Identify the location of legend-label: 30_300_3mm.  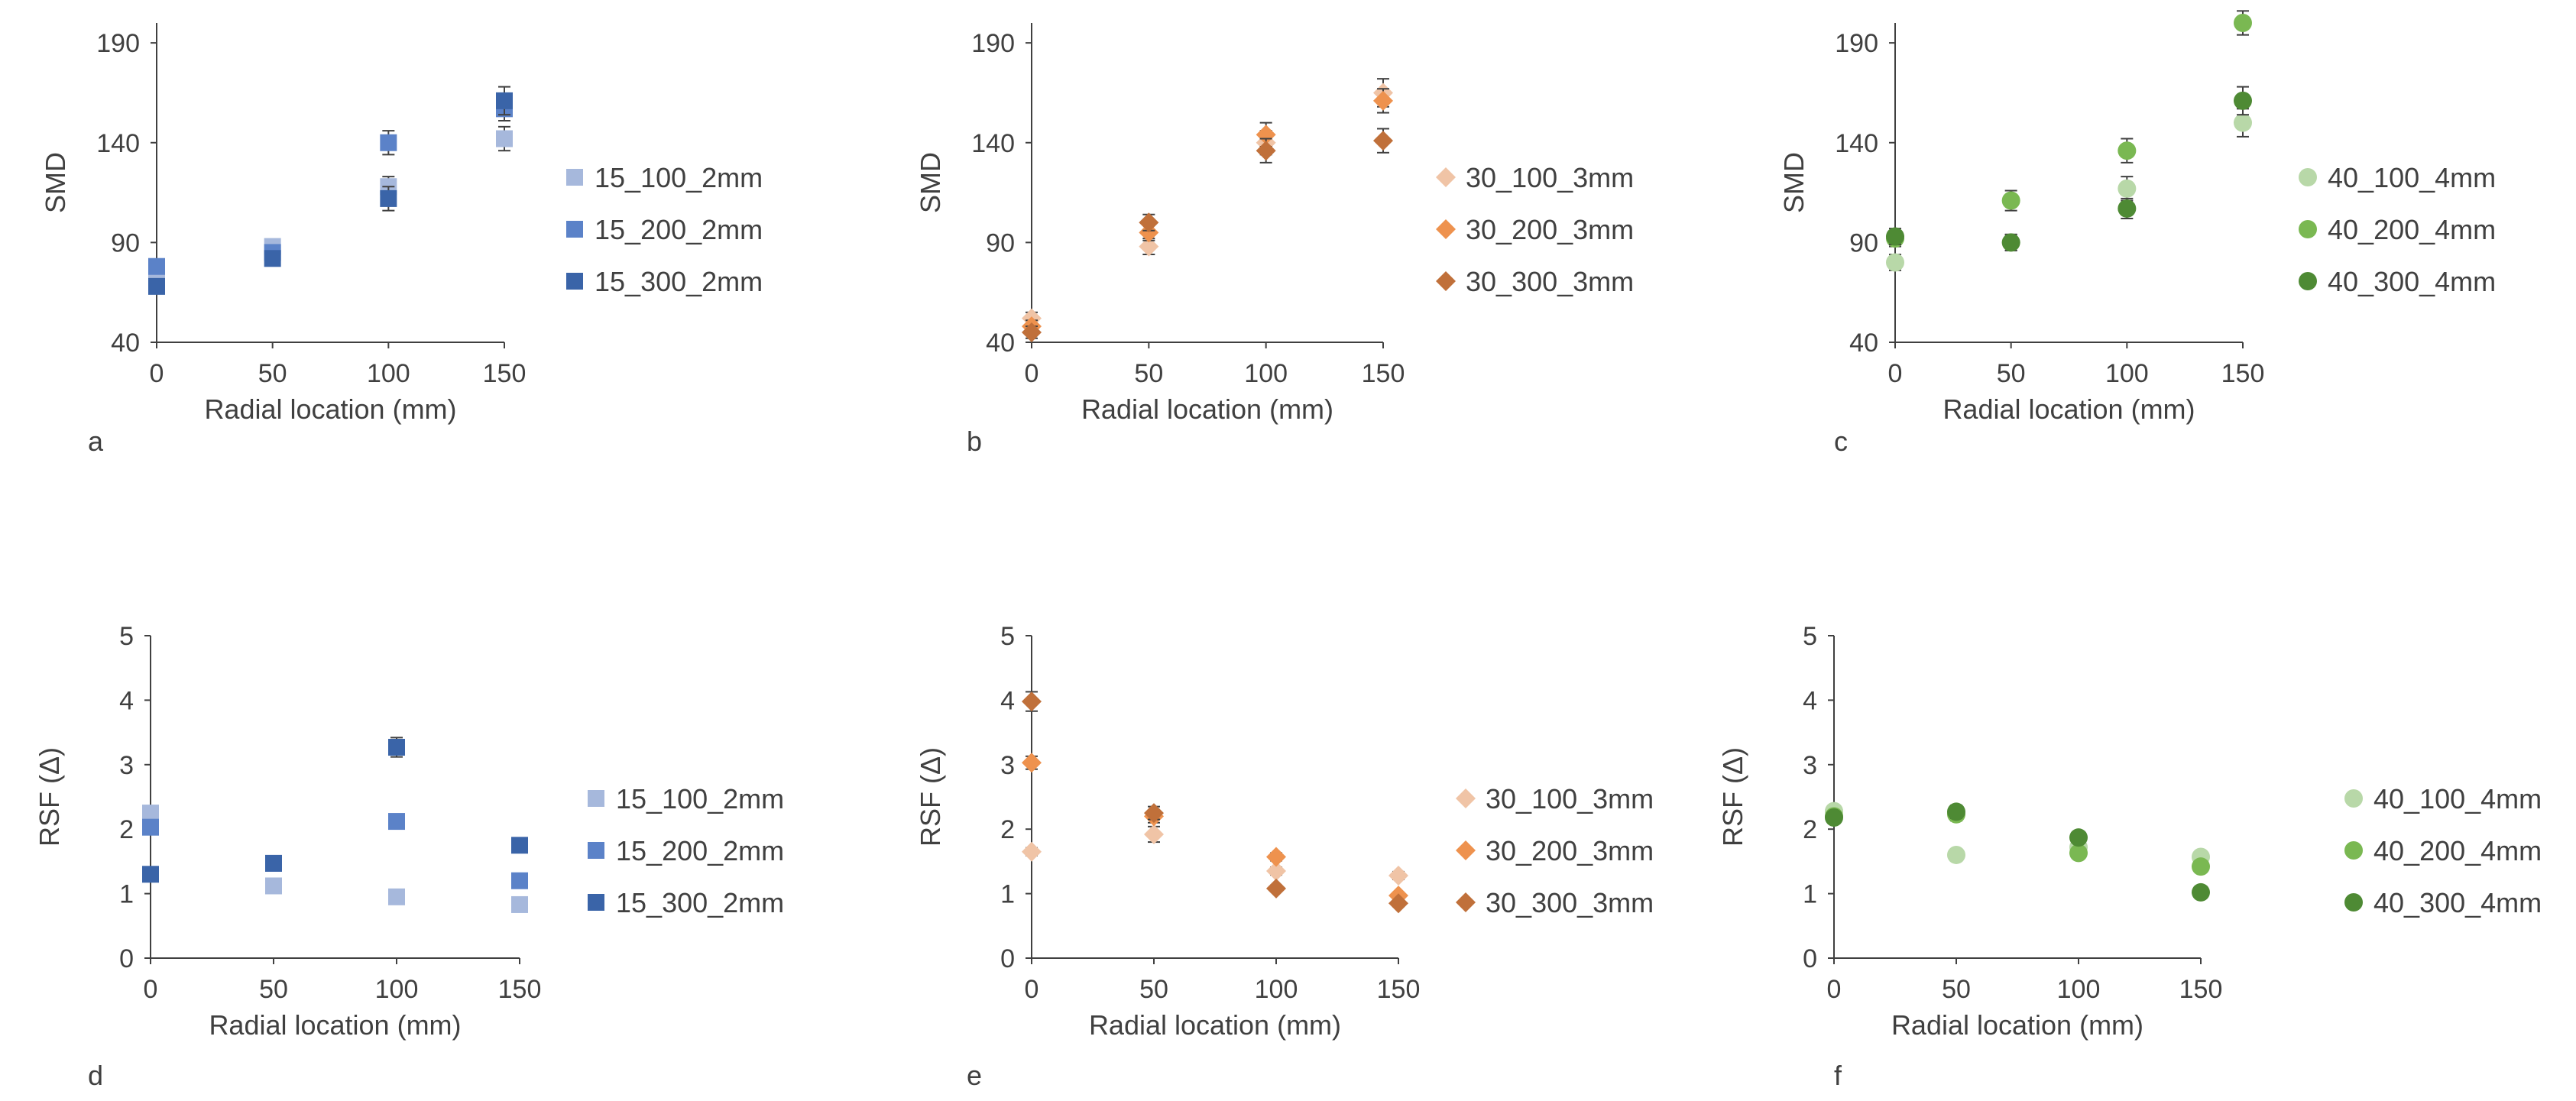
(1570, 902).